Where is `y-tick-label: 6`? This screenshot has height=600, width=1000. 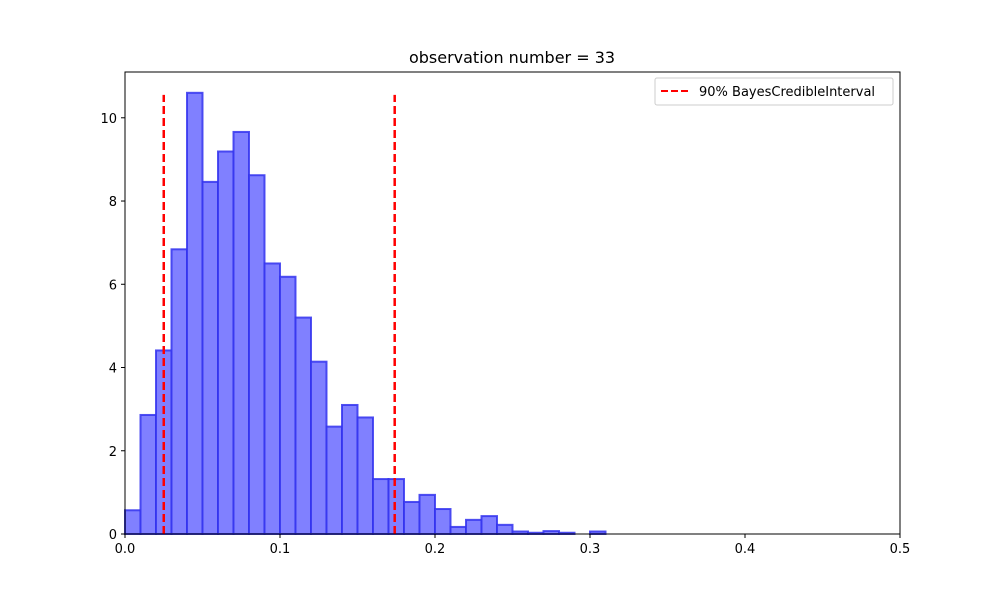 y-tick-label: 6 is located at coordinates (113, 285).